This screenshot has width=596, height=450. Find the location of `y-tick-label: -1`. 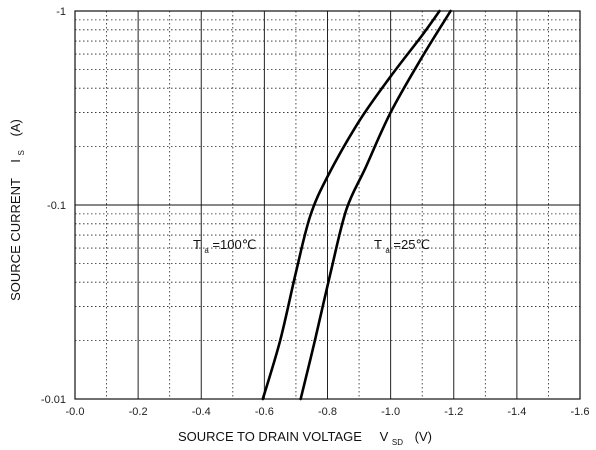

y-tick-label: -1 is located at coordinates (61, 12).